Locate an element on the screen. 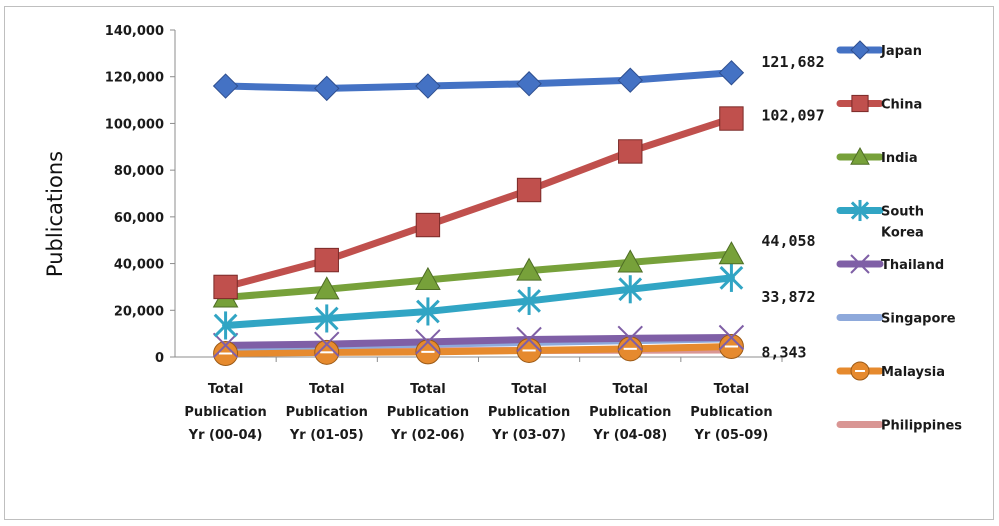 Image resolution: width=999 pixels, height=526 pixels. legend-item-singapore: Singapore is located at coordinates (896, 319).